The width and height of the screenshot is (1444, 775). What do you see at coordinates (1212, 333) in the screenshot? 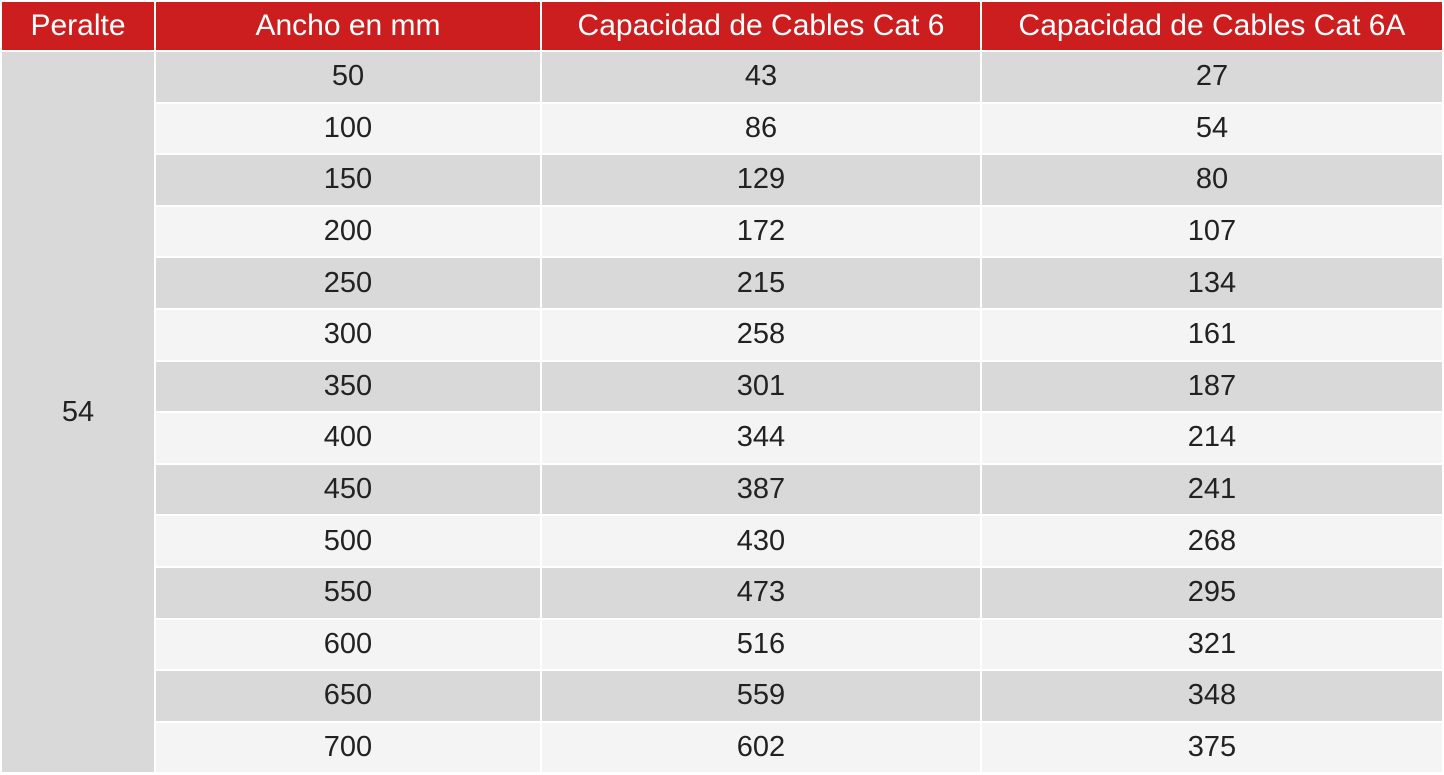
I see `cell-cat6a: 161` at bounding box center [1212, 333].